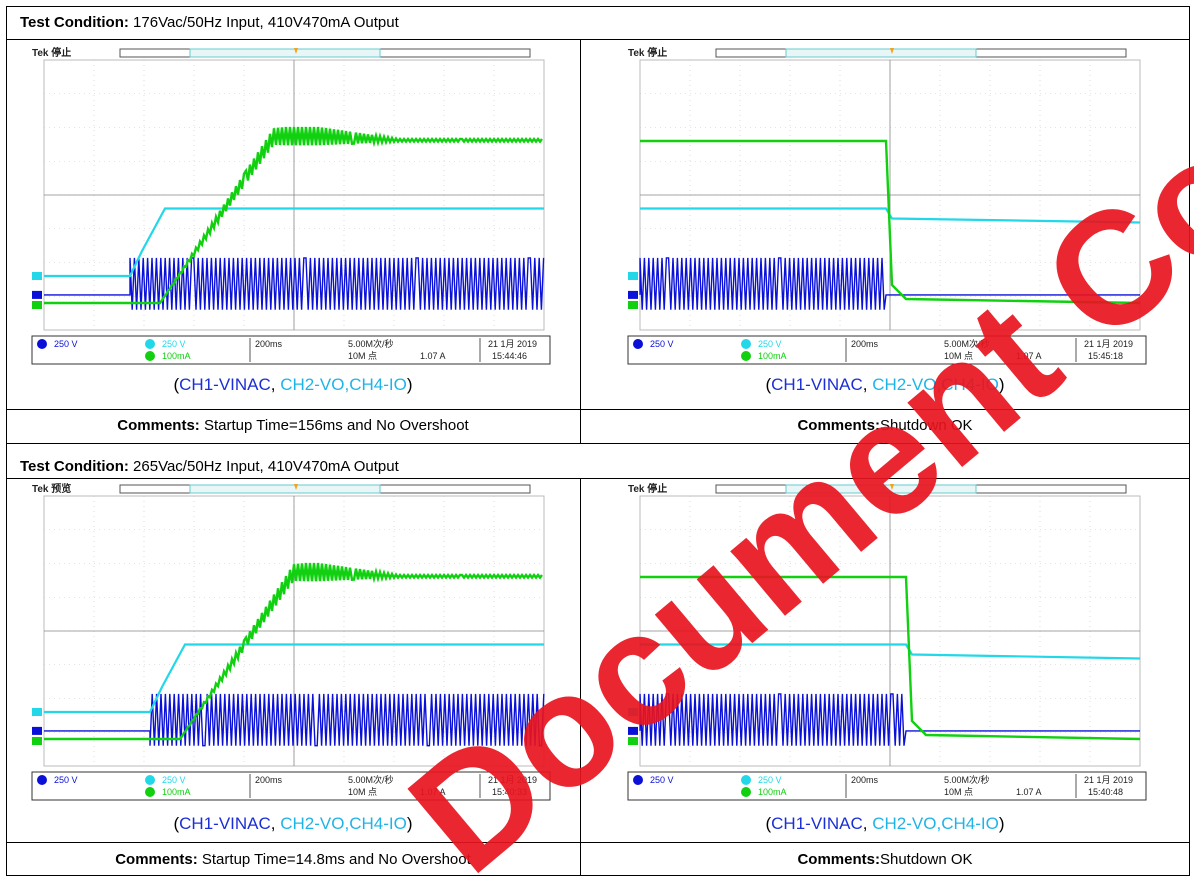 This screenshot has height=880, width=1194. Describe the element at coordinates (598, 875) in the screenshot. I see `table-border-bottom` at that location.